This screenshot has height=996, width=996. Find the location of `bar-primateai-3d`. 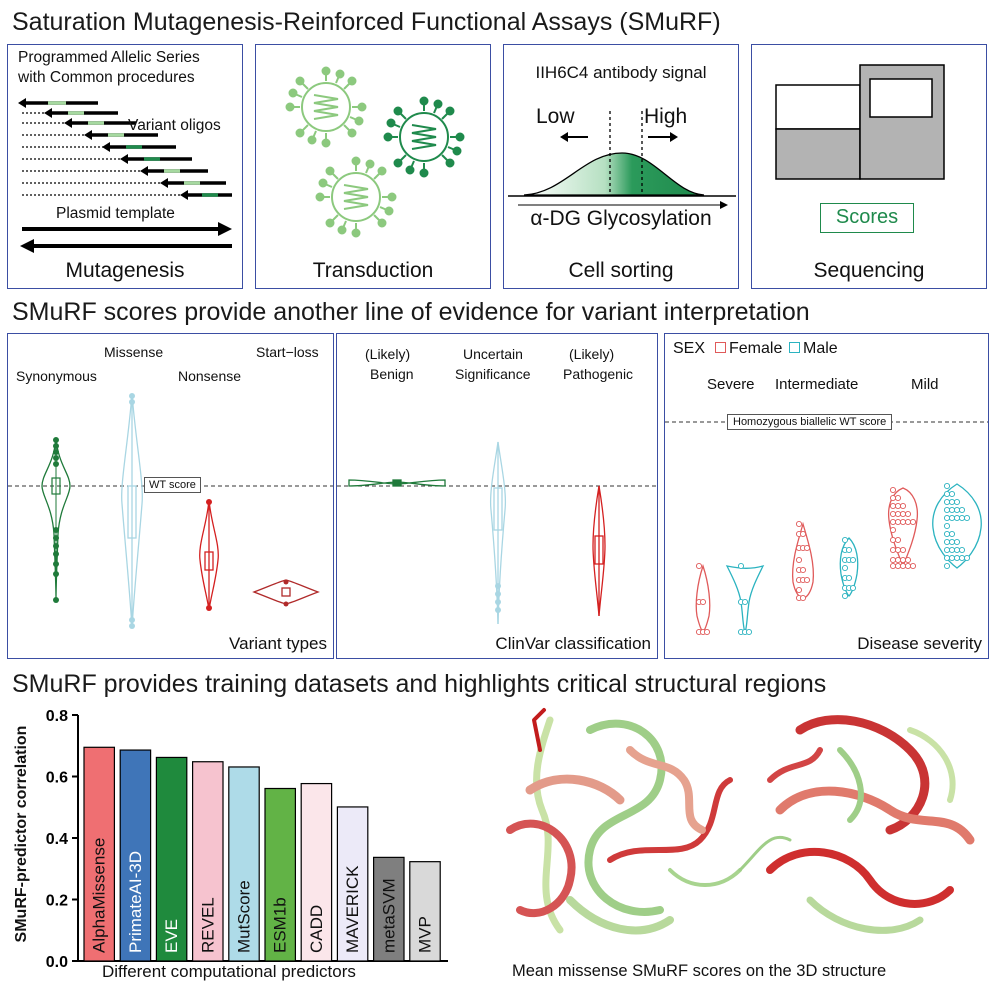

bar-primateai-3d is located at coordinates (135, 855).